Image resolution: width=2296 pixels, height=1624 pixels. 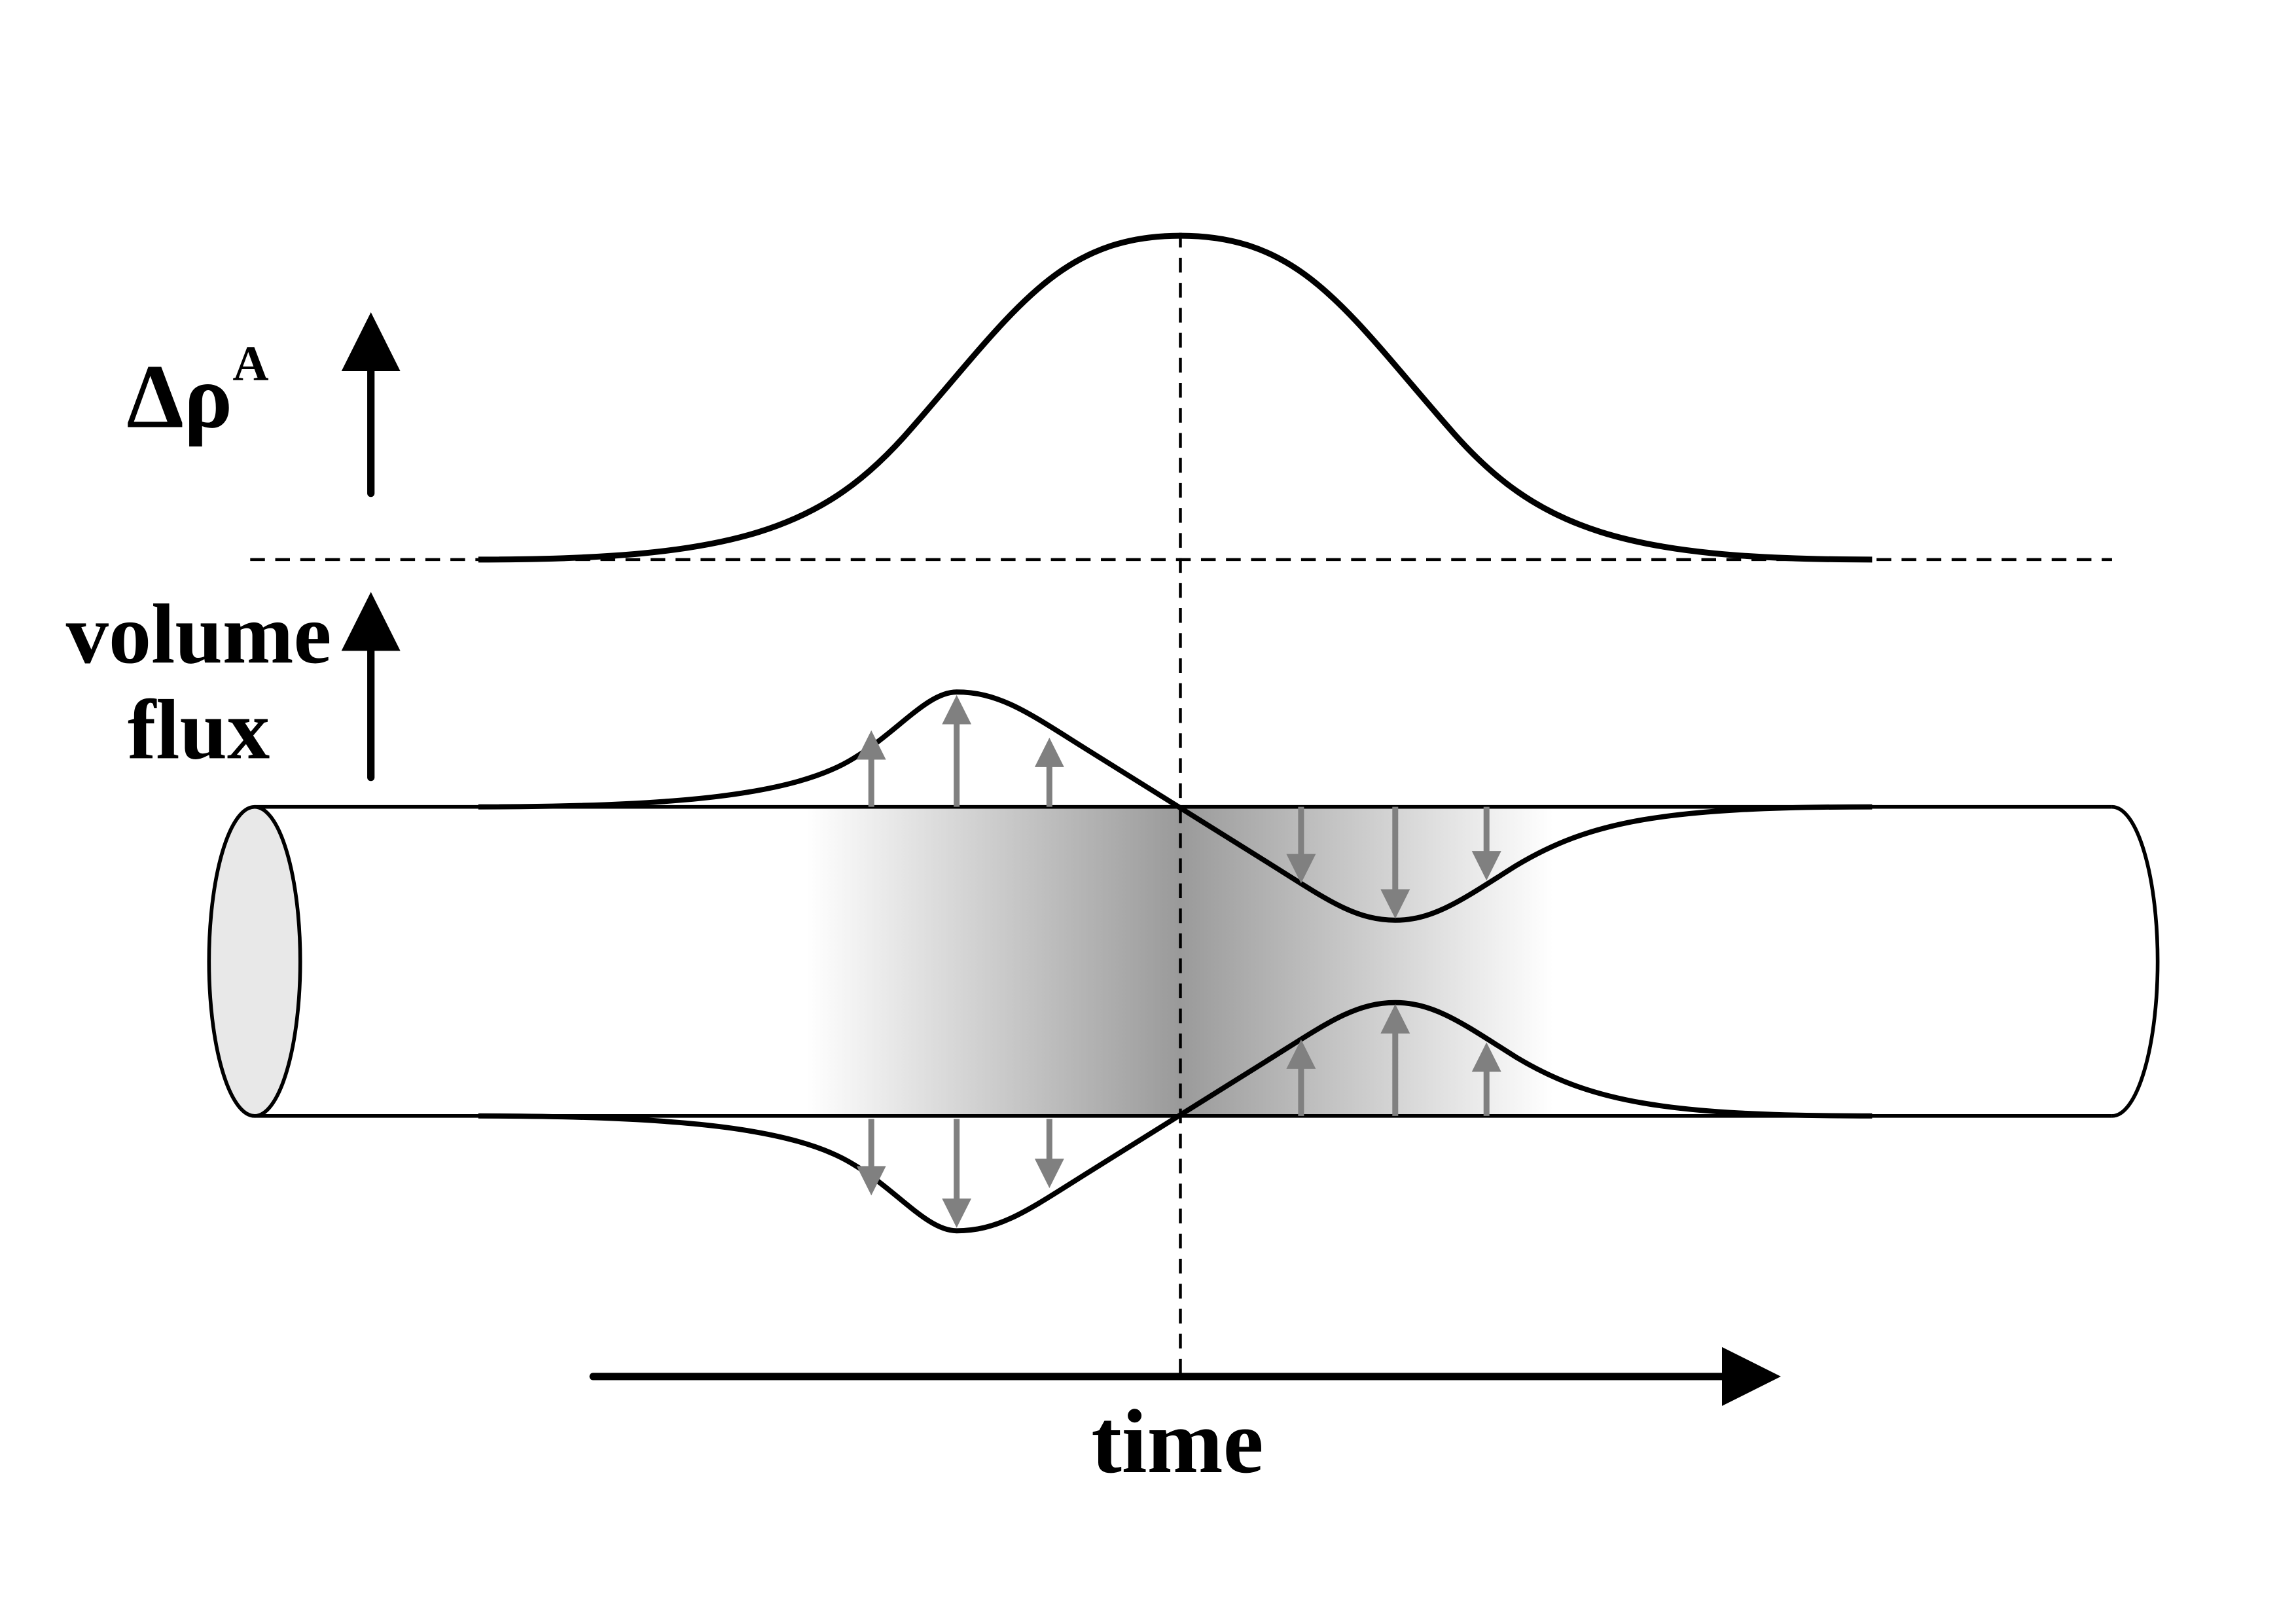 What do you see at coordinates (199, 730) in the screenshot?
I see `flux-label: flux` at bounding box center [199, 730].